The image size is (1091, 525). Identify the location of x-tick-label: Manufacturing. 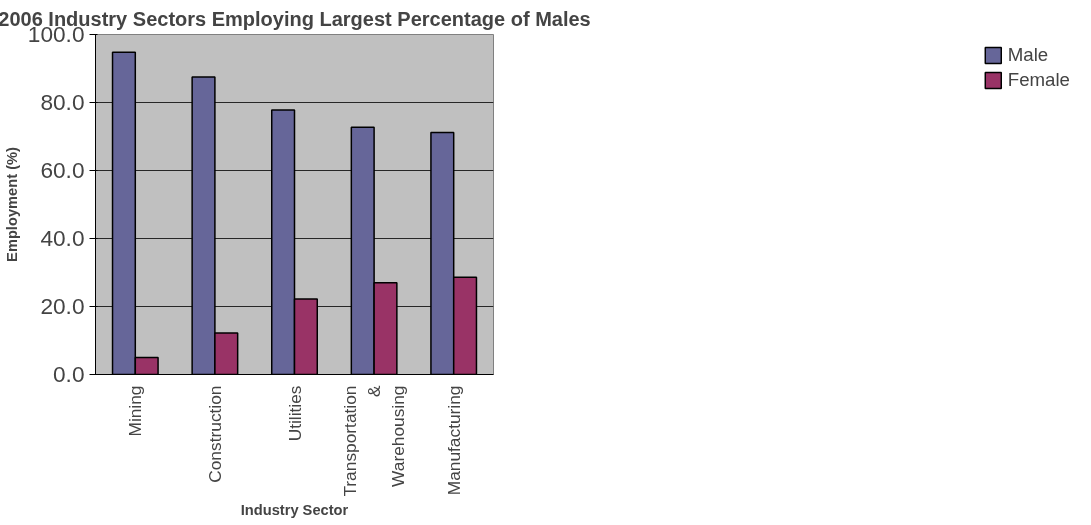
(453, 440).